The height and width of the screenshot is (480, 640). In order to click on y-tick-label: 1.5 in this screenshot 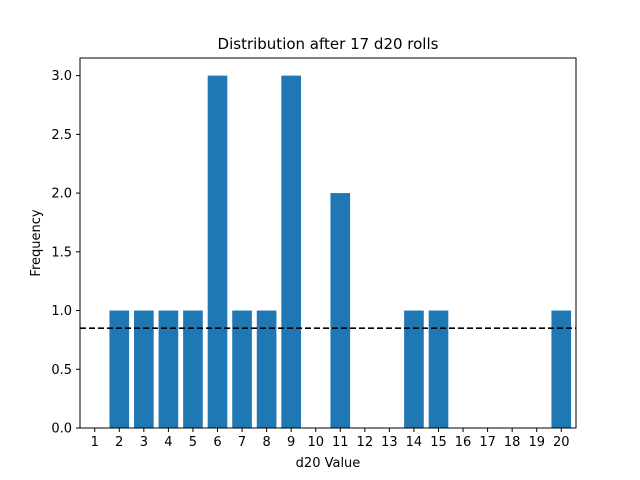, I will do `click(61, 252)`.